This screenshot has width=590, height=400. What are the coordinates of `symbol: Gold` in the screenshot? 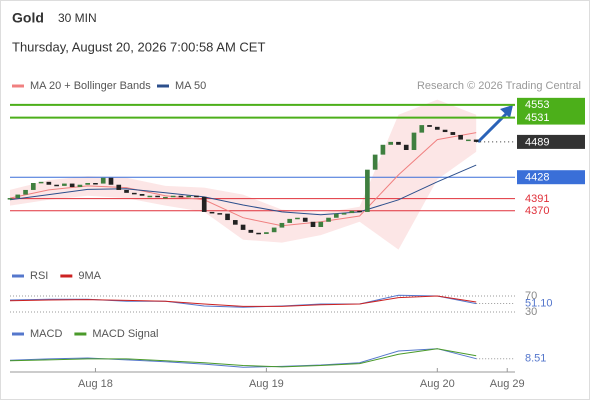 It's located at (28, 18).